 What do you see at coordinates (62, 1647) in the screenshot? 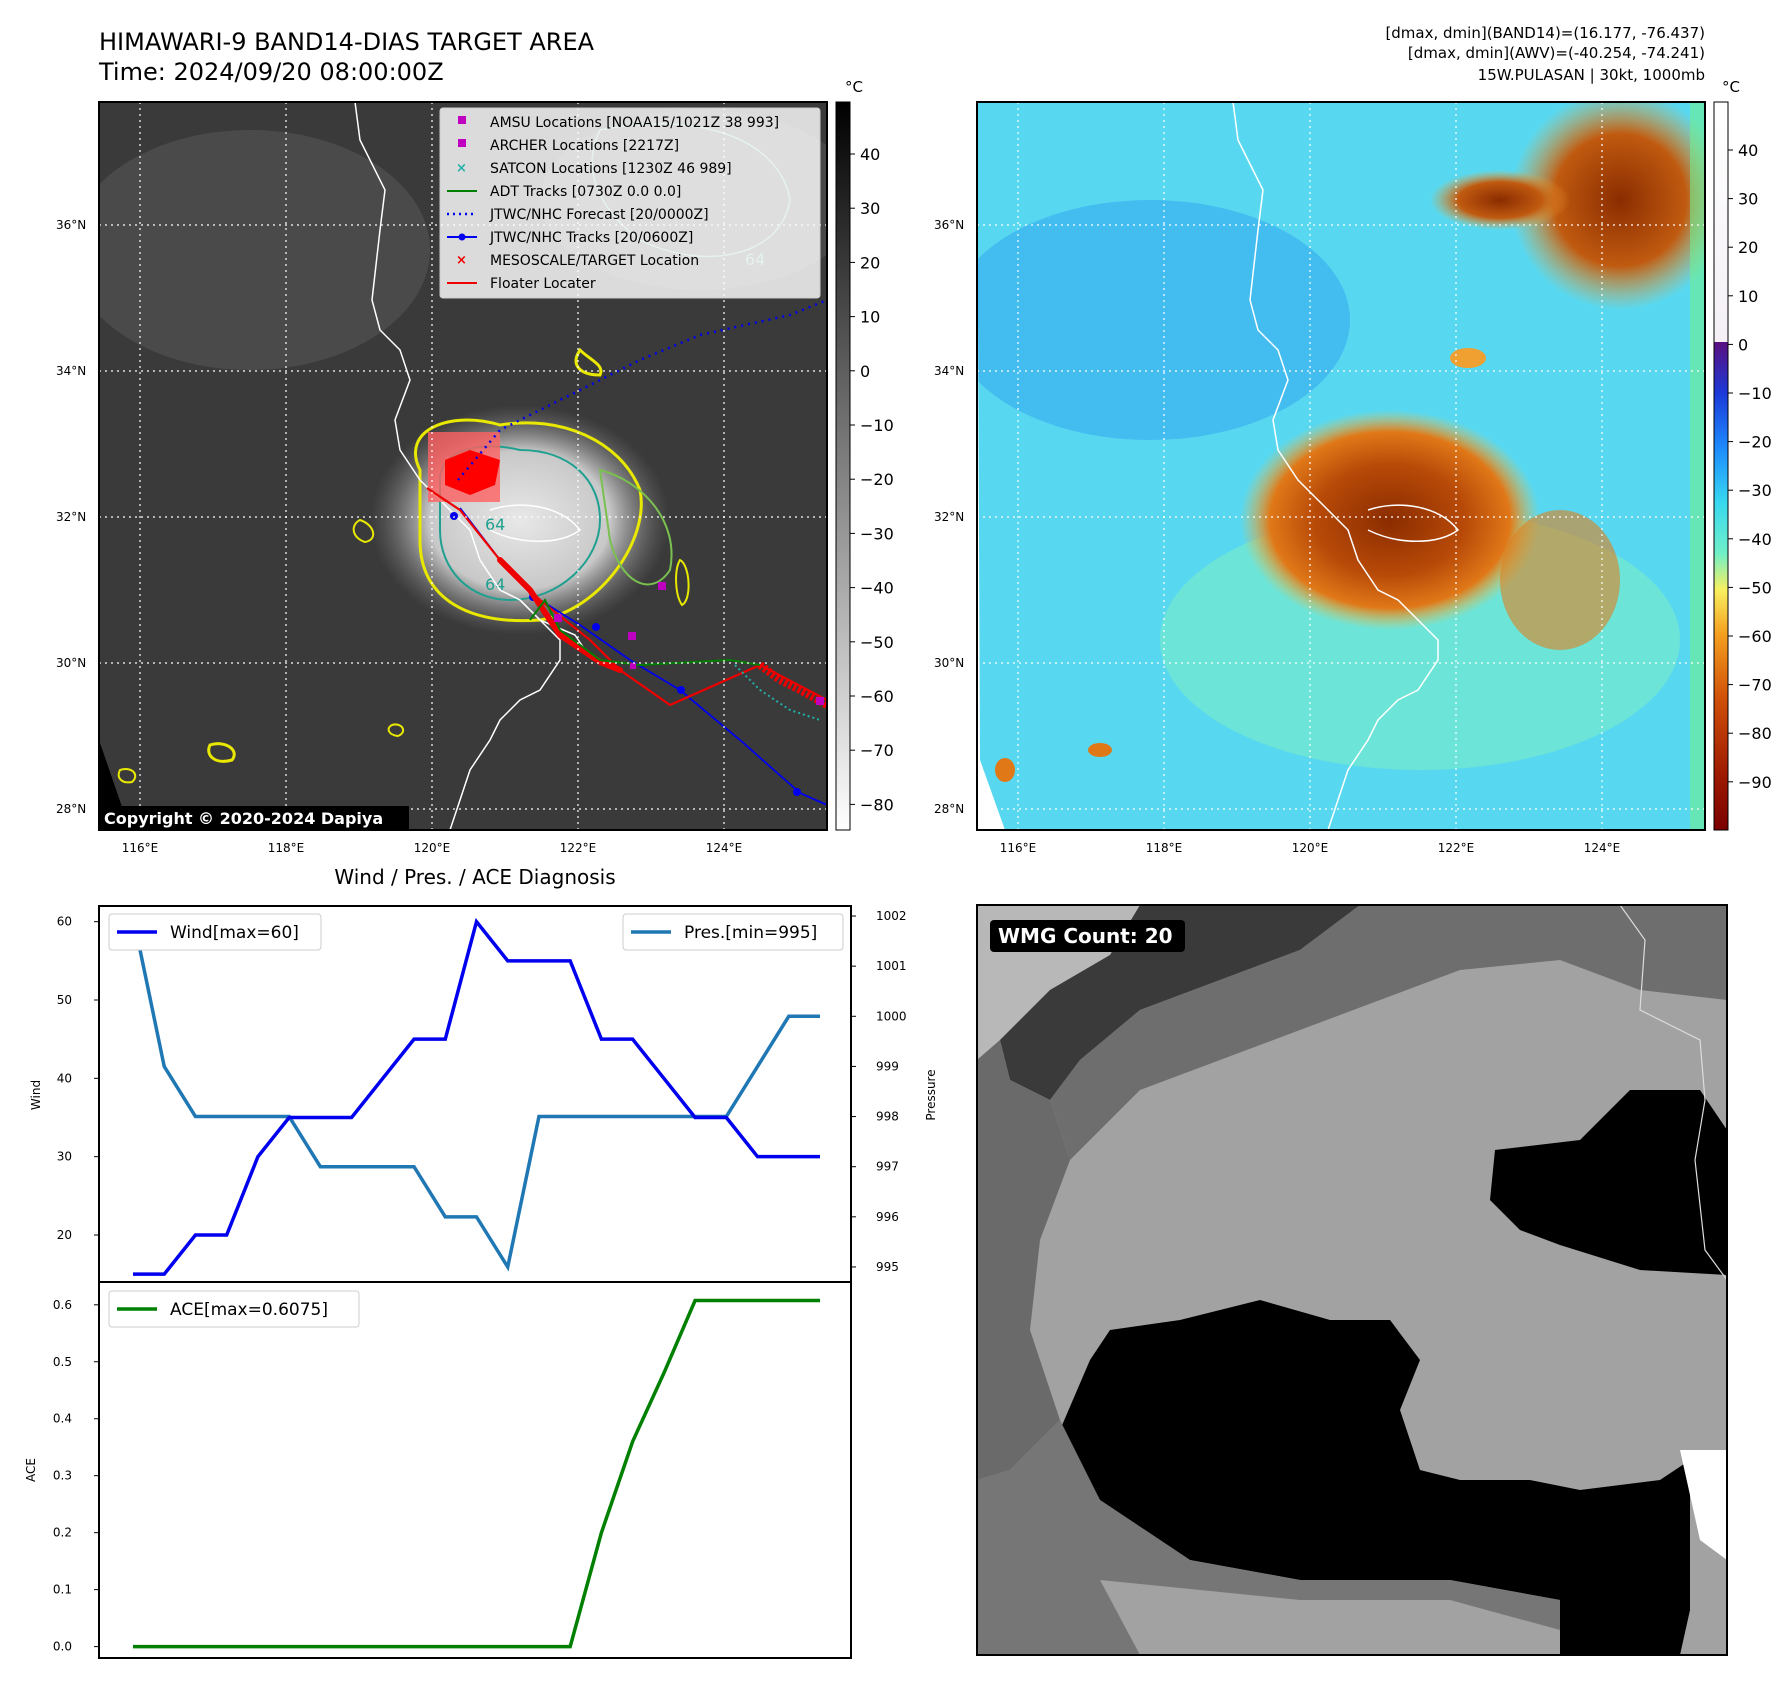
I see `ace-tick-label: 0.0` at bounding box center [62, 1647].